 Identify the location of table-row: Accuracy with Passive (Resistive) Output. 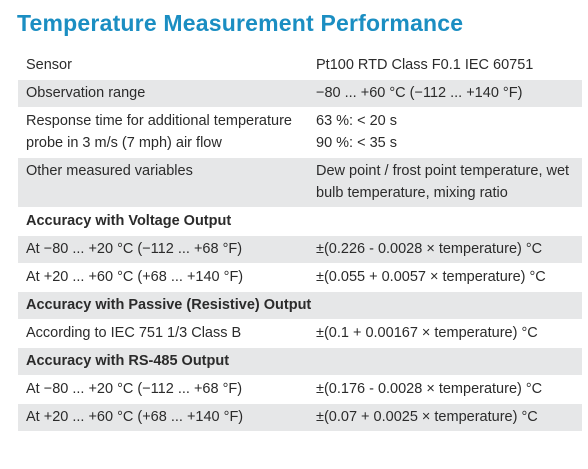
(300, 305).